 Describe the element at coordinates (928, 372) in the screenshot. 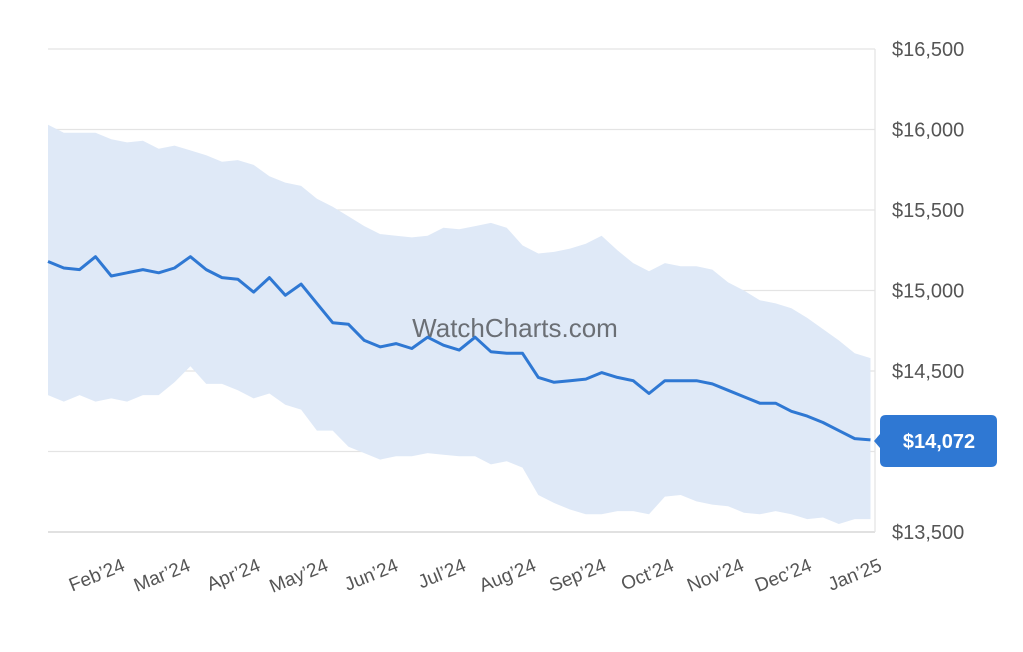

I see `y-tick-label: $14,500` at that location.